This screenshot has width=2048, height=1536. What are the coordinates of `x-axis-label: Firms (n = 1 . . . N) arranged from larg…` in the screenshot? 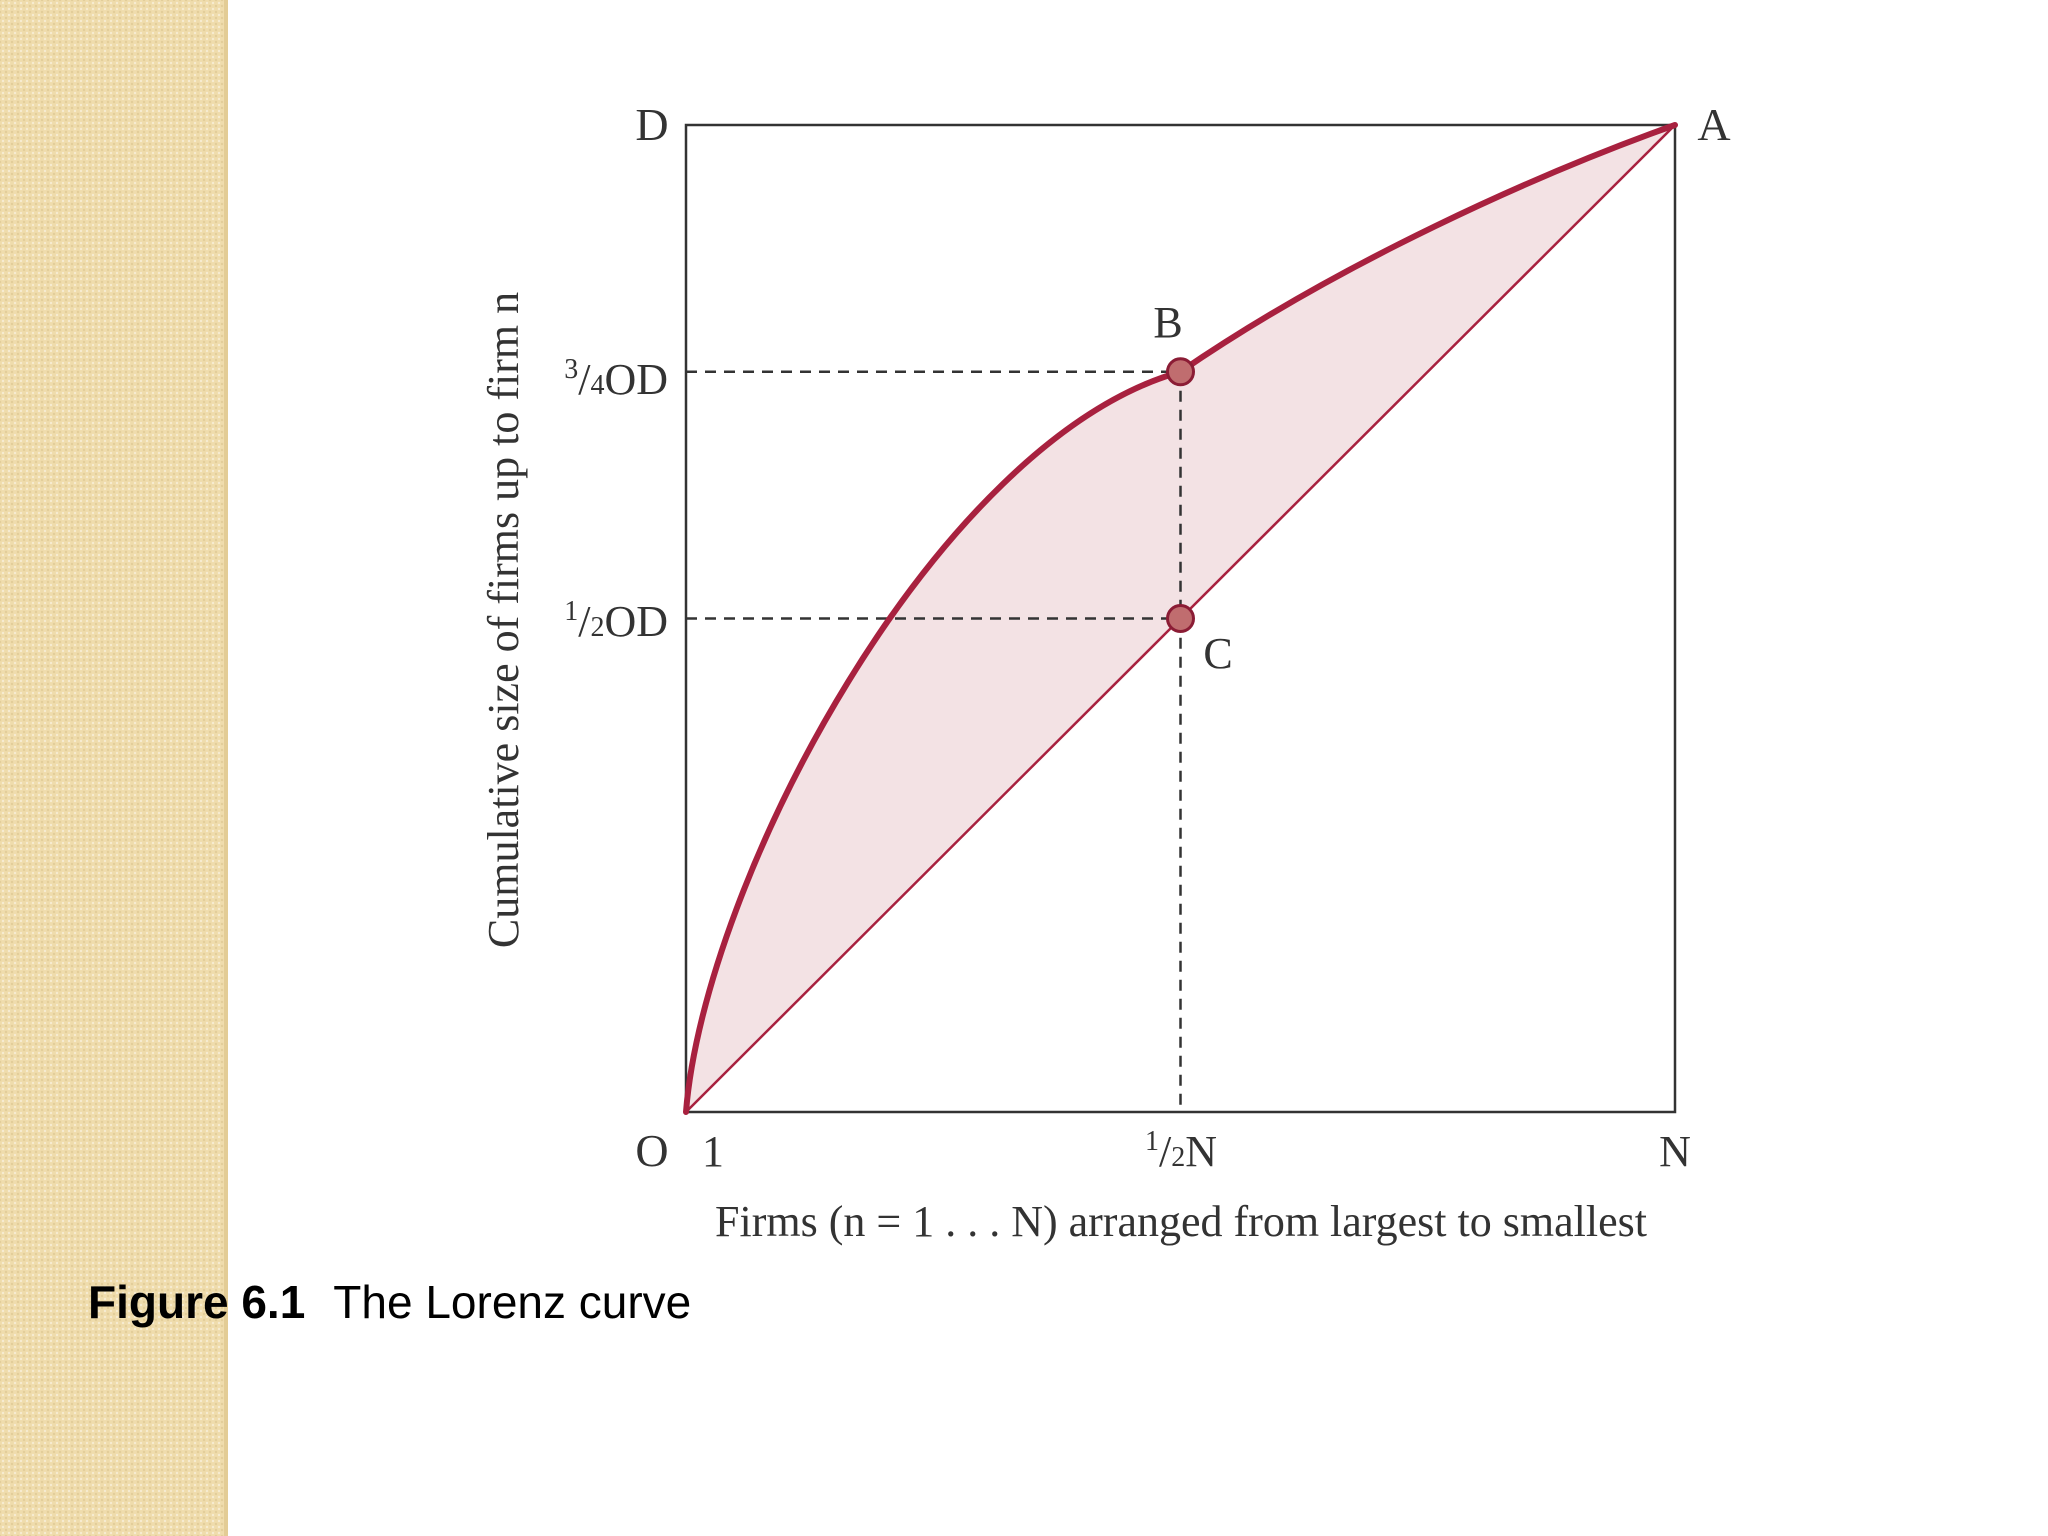 It's located at (1181, 1221).